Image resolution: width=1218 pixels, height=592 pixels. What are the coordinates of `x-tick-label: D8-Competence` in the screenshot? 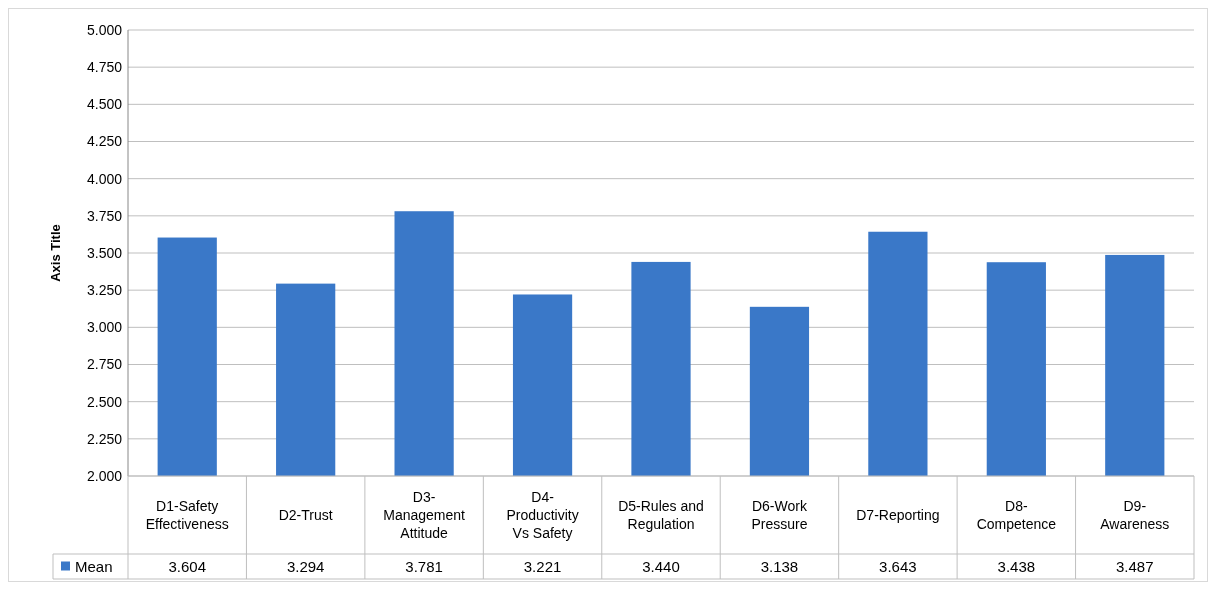 It's located at (1016, 514).